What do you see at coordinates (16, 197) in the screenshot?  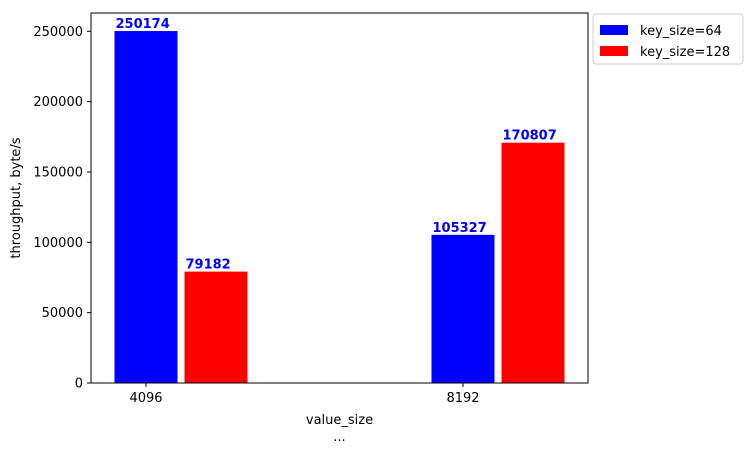 I see `y-axis-label: throughput, byte/s` at bounding box center [16, 197].